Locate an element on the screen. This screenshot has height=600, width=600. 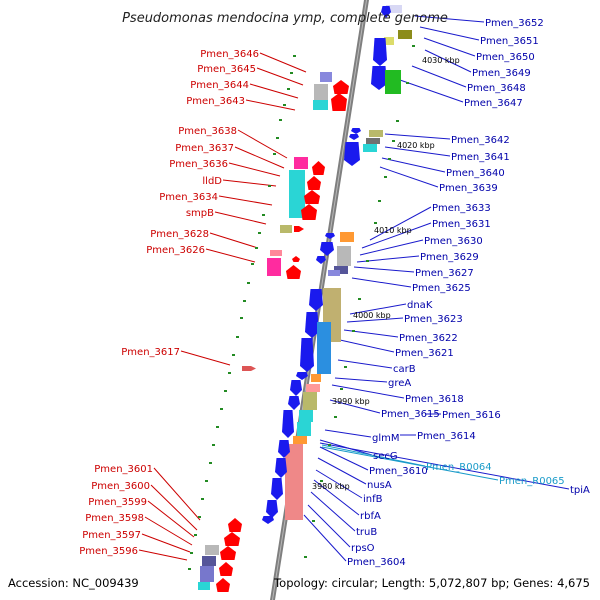
gene-label: greA is located at coordinates (399, 383).